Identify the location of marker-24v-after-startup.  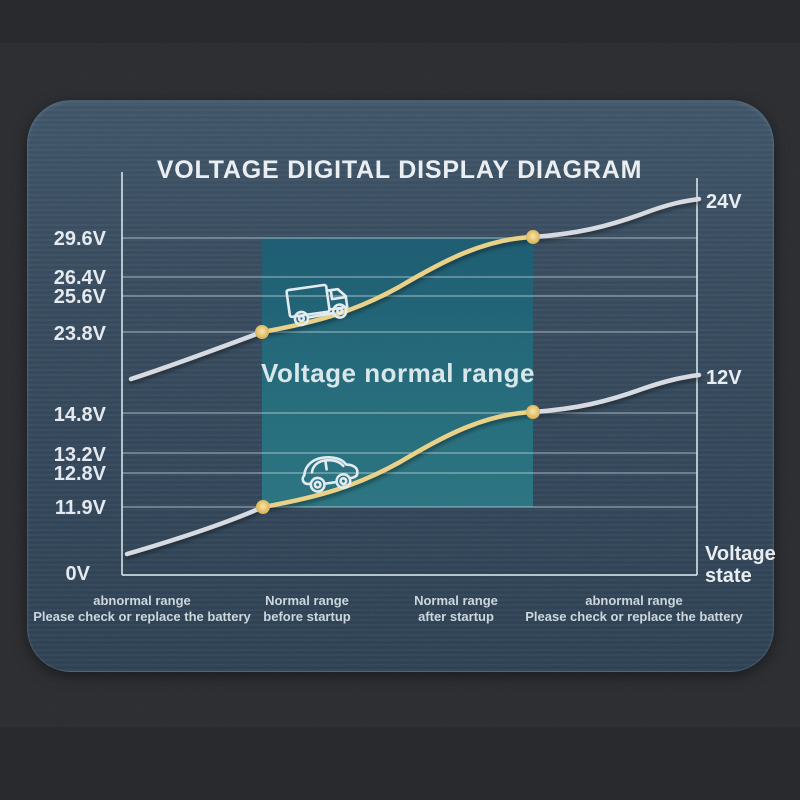
(533, 237).